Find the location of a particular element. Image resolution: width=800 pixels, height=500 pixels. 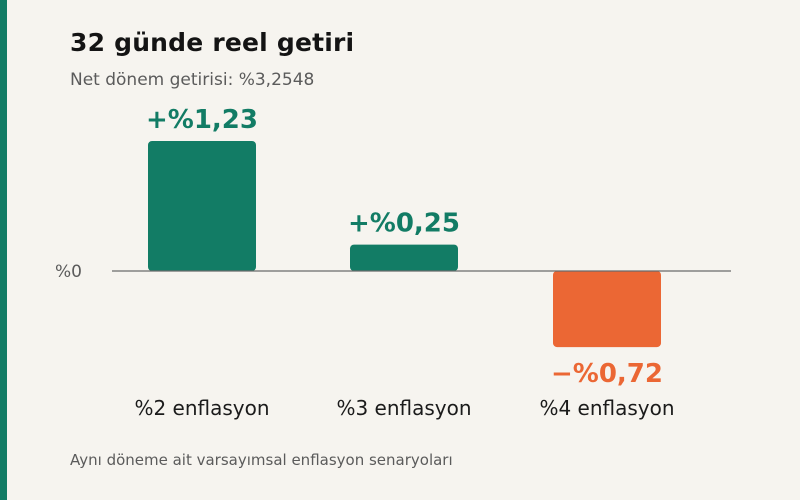

chart-title: 32 günde reel getiri is located at coordinates (212, 42).